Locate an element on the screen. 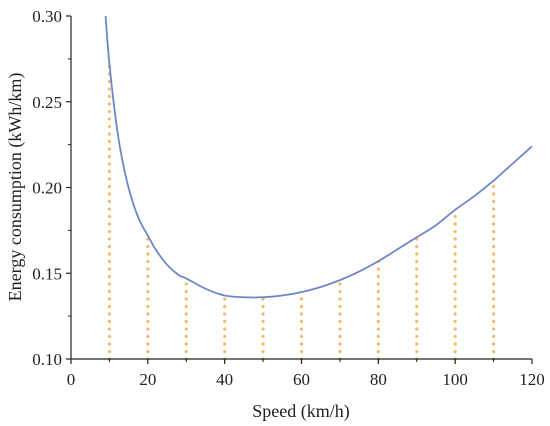 The height and width of the screenshot is (426, 550). x-axis-title: Speed (km/h) is located at coordinates (300, 411).